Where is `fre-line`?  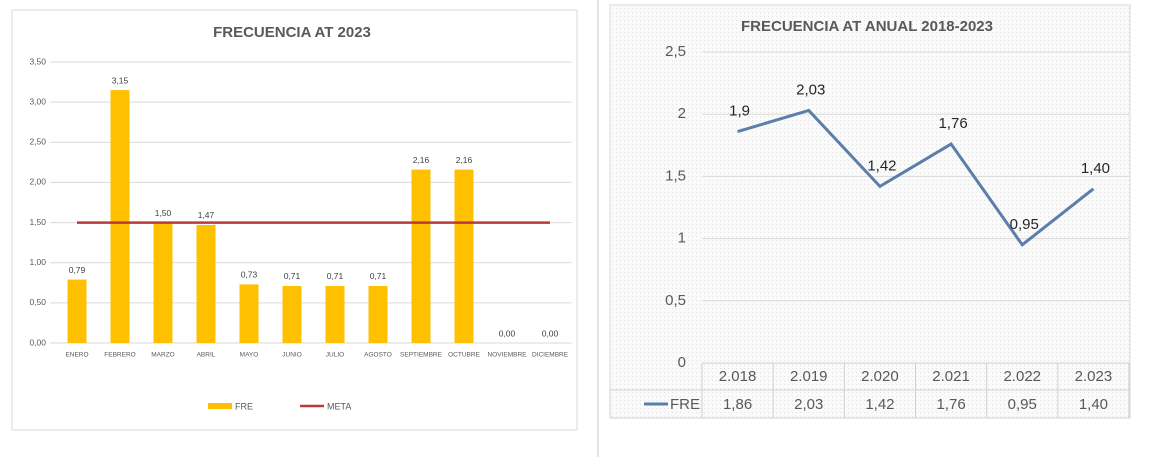 fre-line is located at coordinates (916, 177).